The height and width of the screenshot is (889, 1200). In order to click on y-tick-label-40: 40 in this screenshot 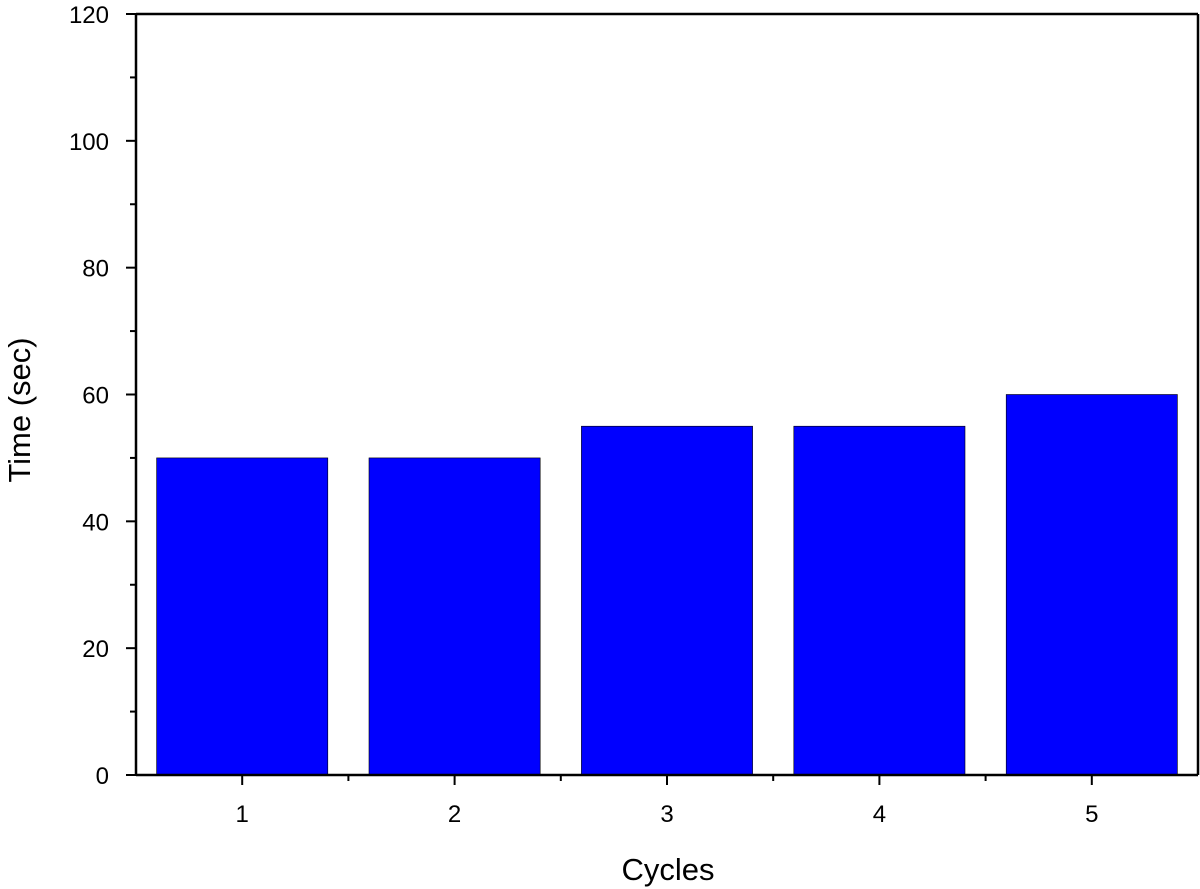, I will do `click(95, 522)`.